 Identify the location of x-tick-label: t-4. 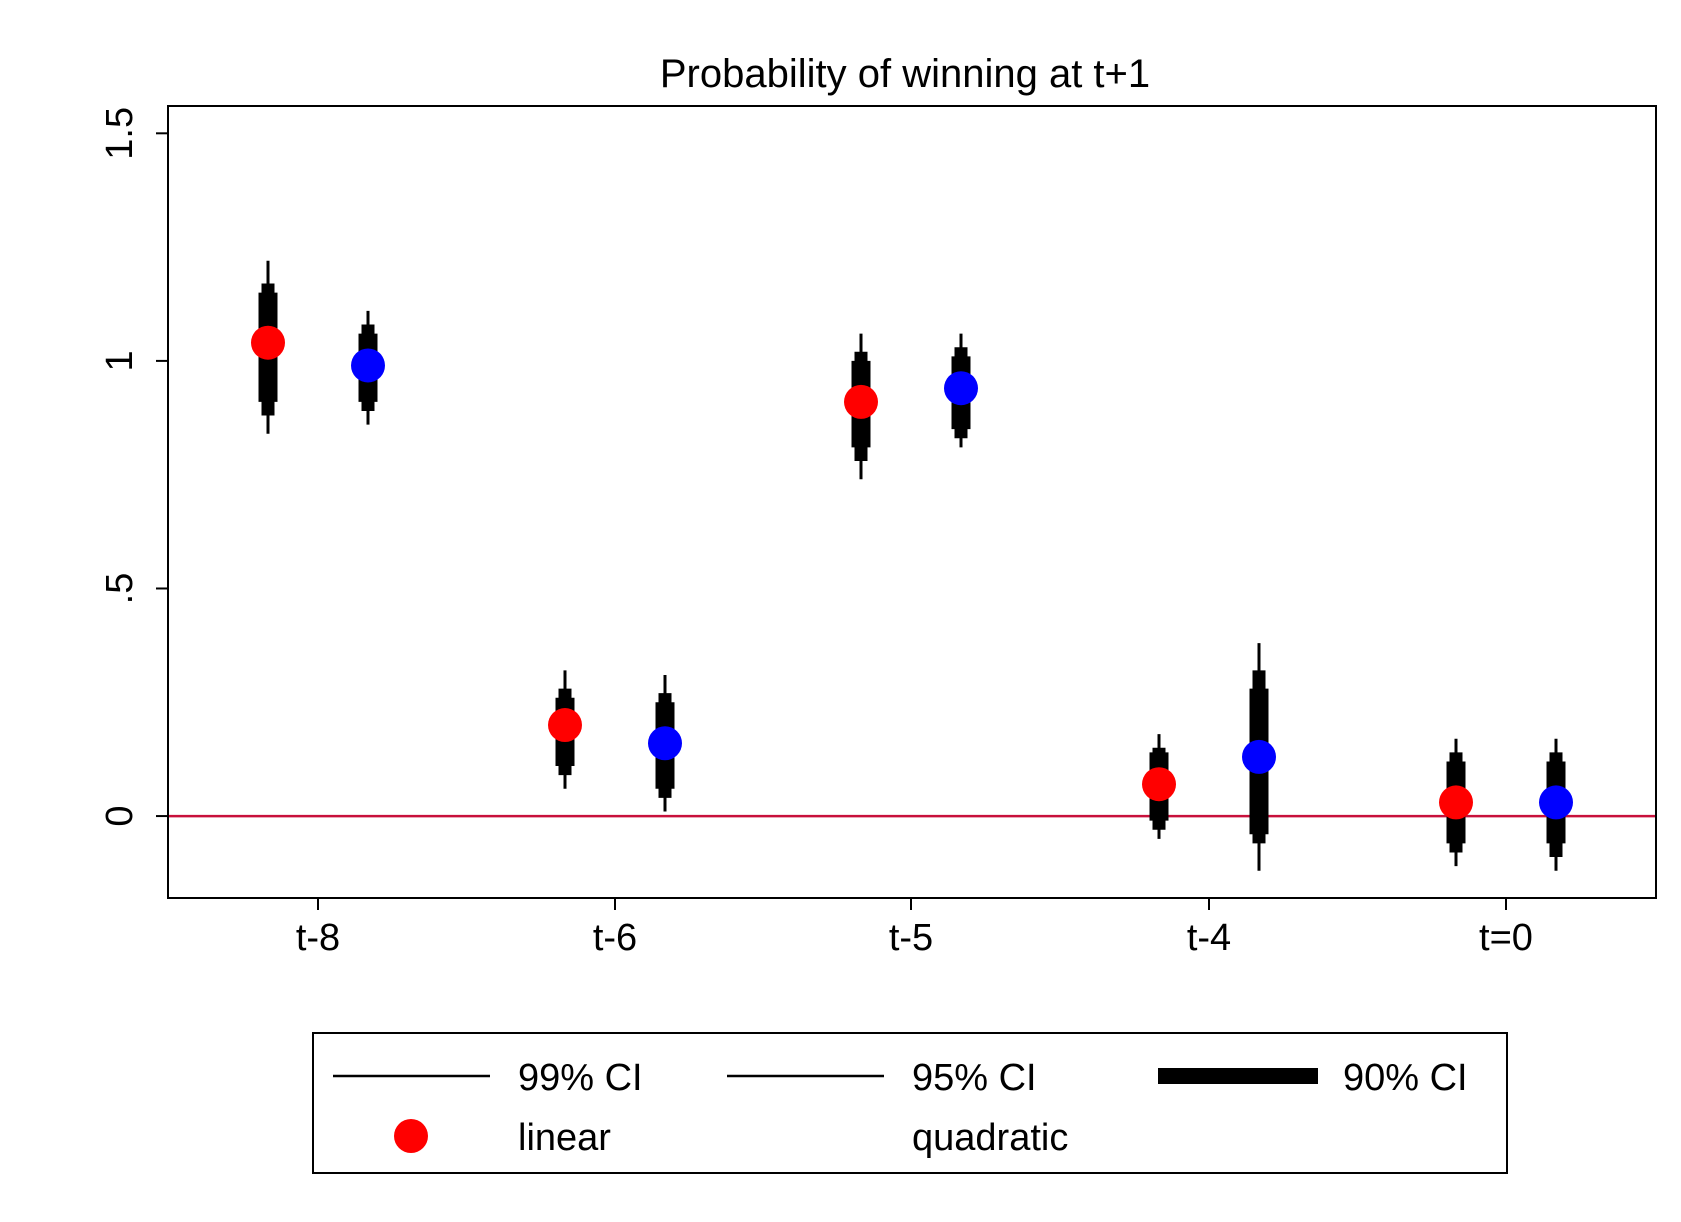
(1209, 938).